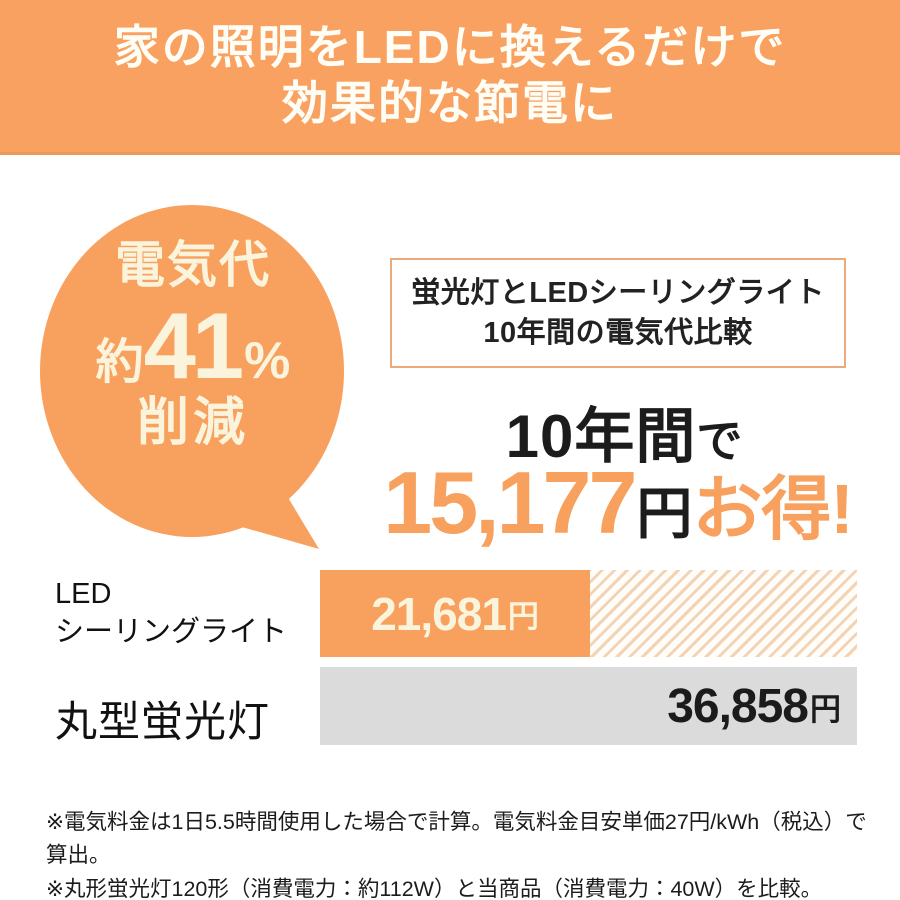 The height and width of the screenshot is (900, 900). What do you see at coordinates (450, 47) in the screenshot?
I see `banner-title-line1: 家の照明をLEDに換えるだけで` at bounding box center [450, 47].